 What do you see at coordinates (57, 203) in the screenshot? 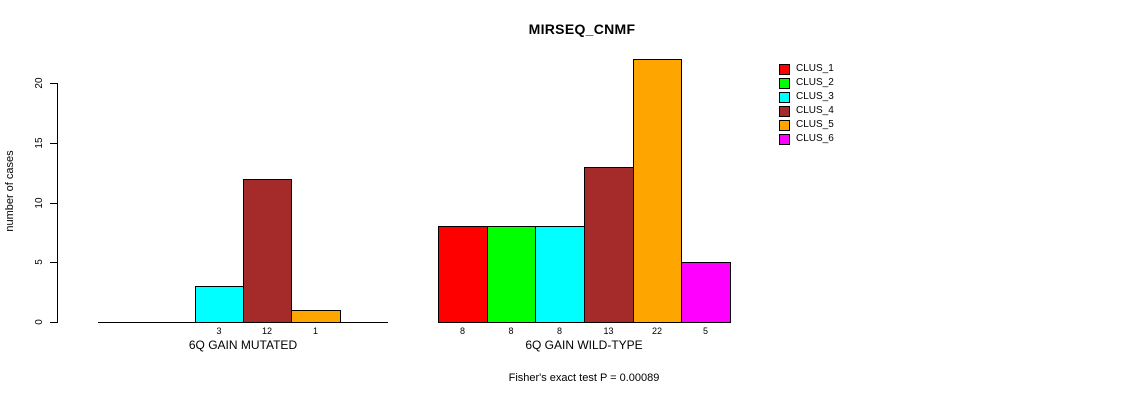
I see `y-axis-line` at bounding box center [57, 203].